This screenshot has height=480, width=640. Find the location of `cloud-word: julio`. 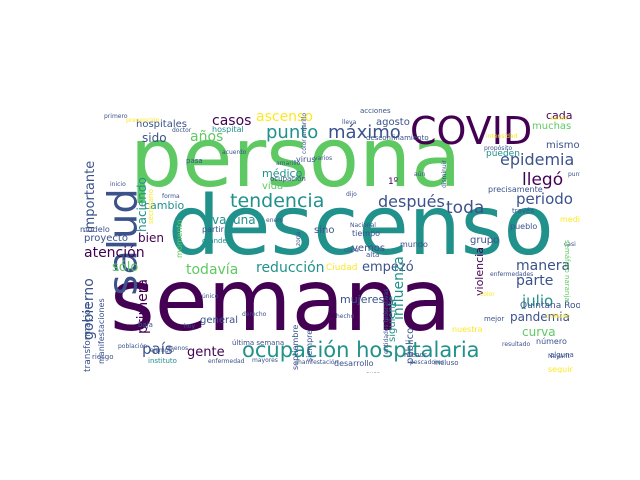

cloud-word: julio is located at coordinates (538, 301).